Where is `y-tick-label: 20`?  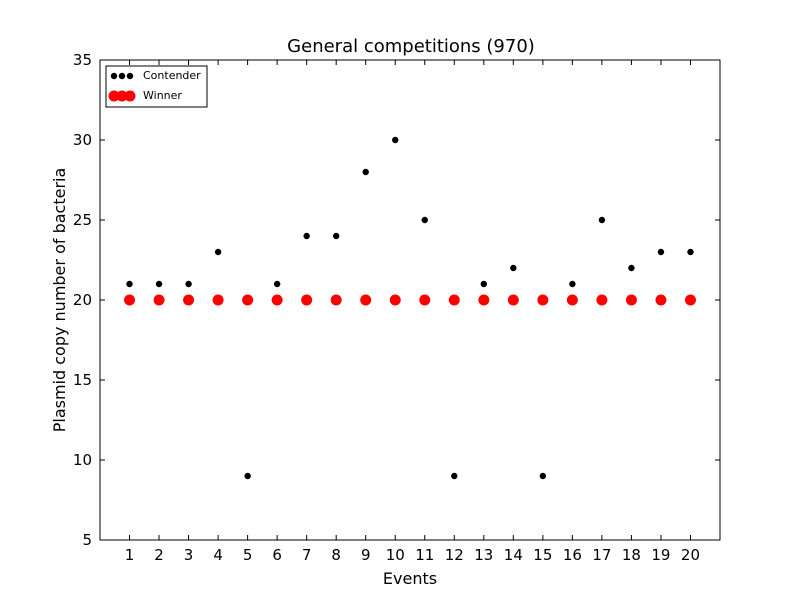 y-tick-label: 20 is located at coordinates (82, 300).